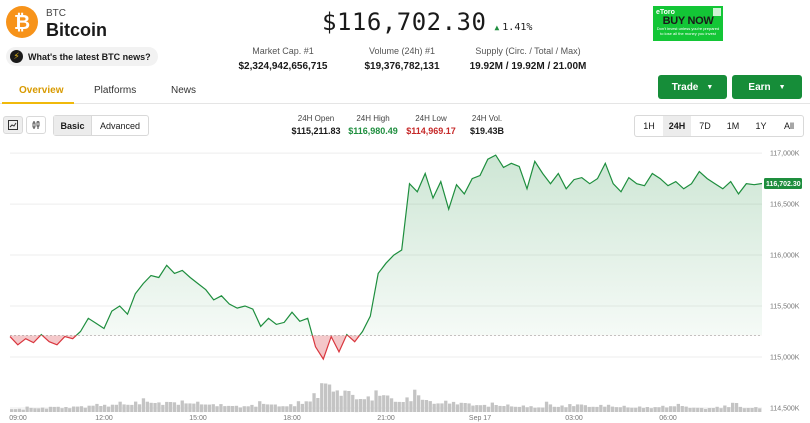 This screenshot has width=810, height=423. I want to click on volume-stat: Volume (24h) #1 $19,376,782,131, so click(402, 59).